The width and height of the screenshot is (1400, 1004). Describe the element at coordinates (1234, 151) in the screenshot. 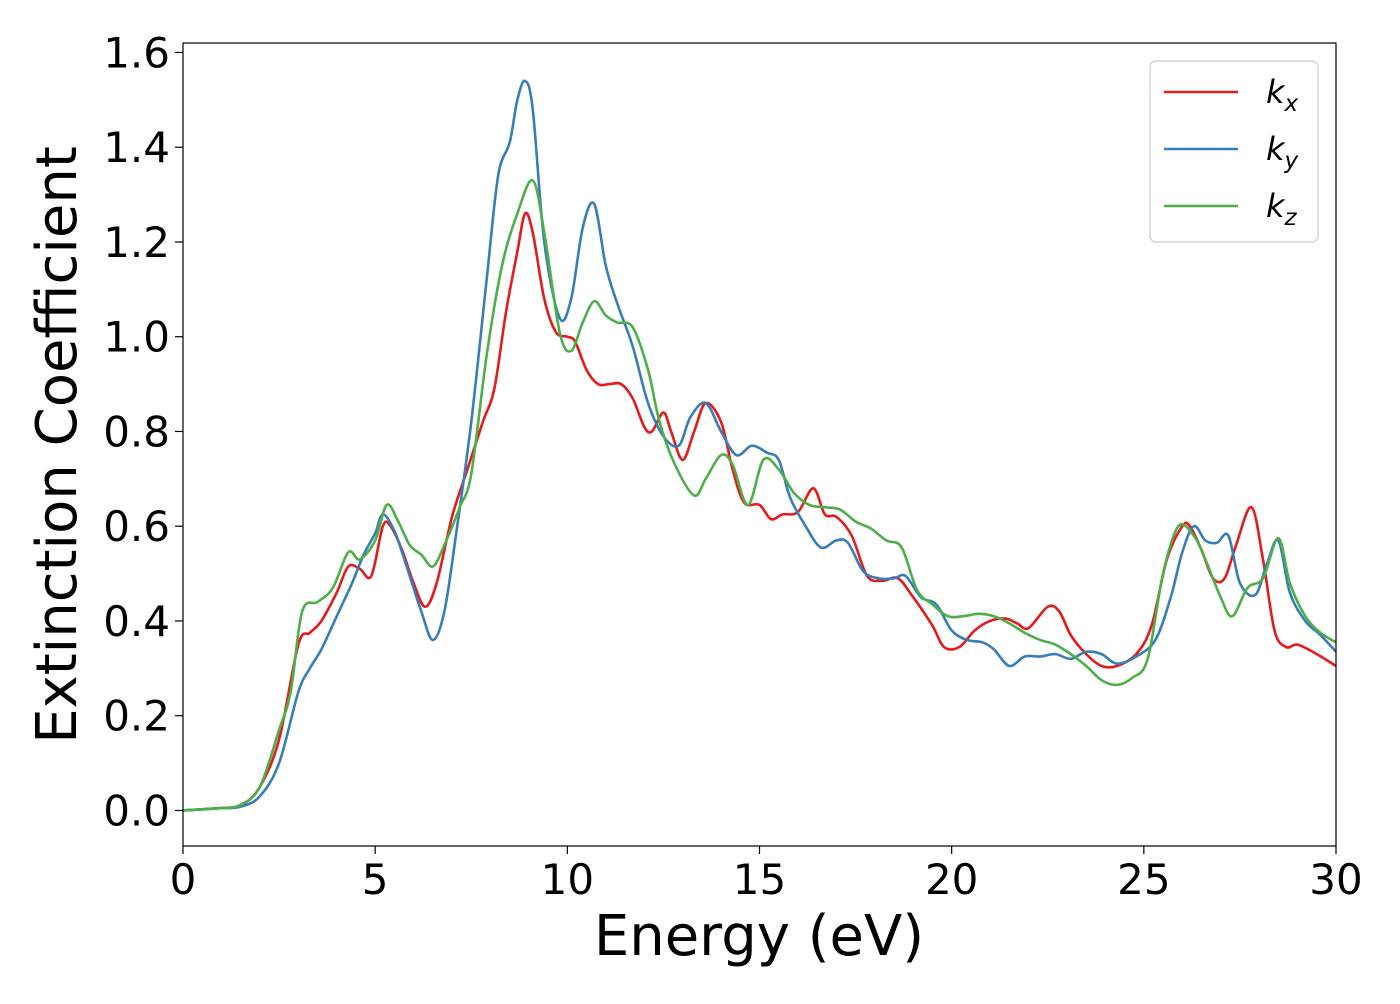

I see `legend-frame` at that location.